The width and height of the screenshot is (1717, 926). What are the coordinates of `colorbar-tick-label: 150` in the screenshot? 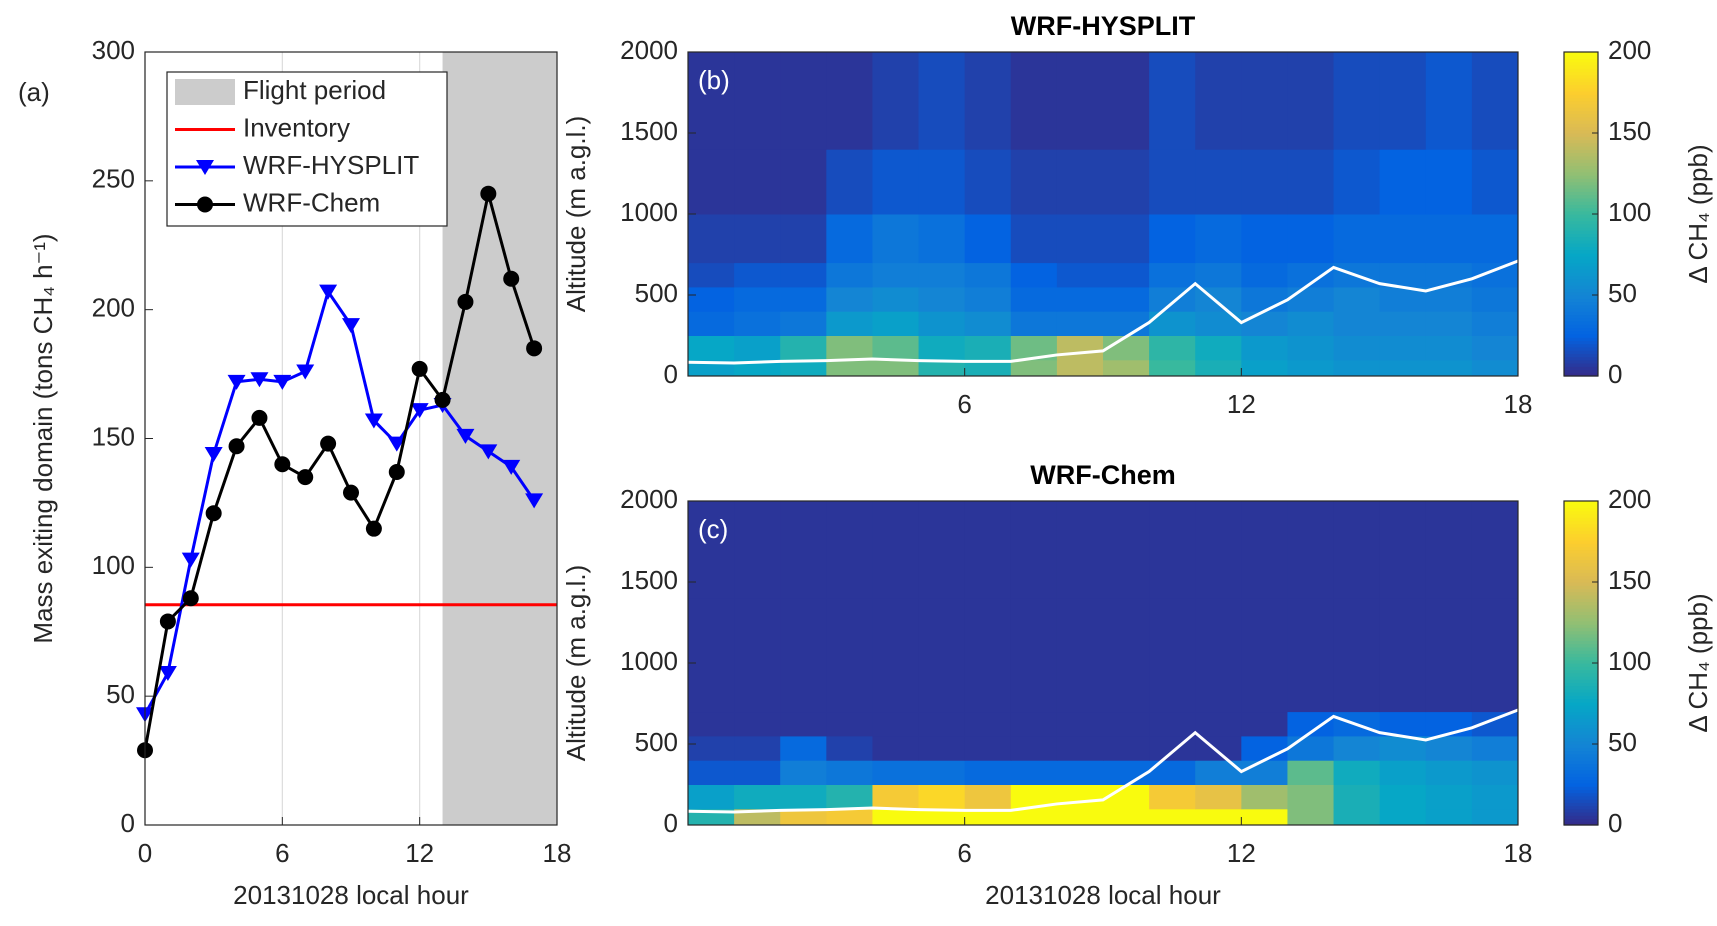 It's located at (1629, 580).